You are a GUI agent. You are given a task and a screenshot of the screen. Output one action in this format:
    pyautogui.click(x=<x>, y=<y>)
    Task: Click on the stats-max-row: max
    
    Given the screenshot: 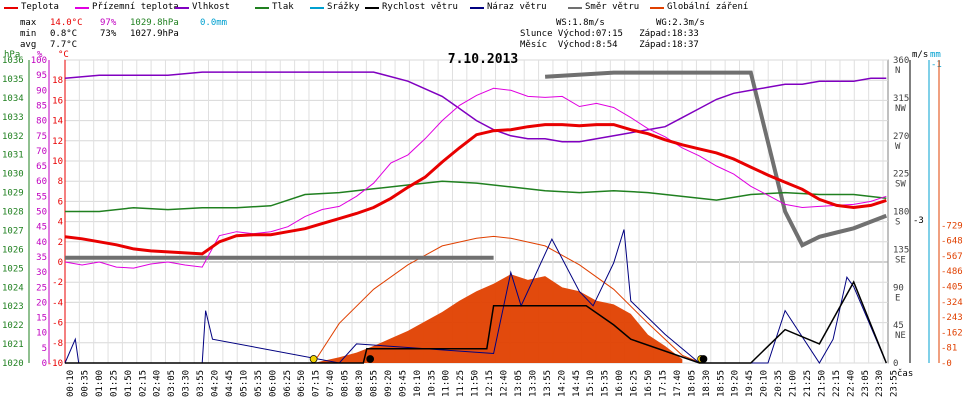 What is the action you would take?
    pyautogui.click(x=28, y=23)
    